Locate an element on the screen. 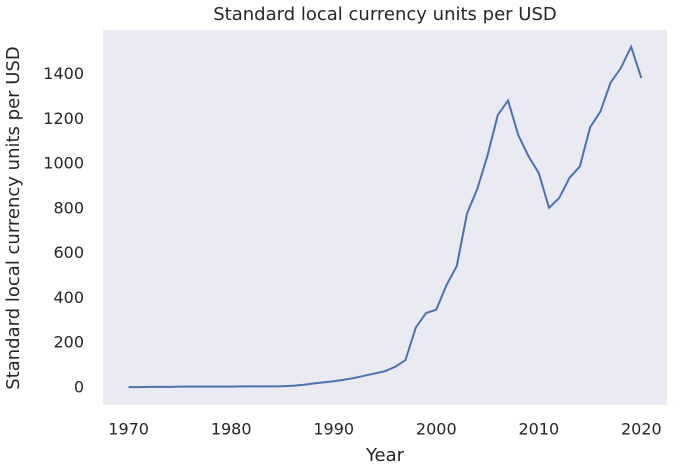 This screenshot has width=685, height=472. x-tick-label: 1970 is located at coordinates (128, 429).